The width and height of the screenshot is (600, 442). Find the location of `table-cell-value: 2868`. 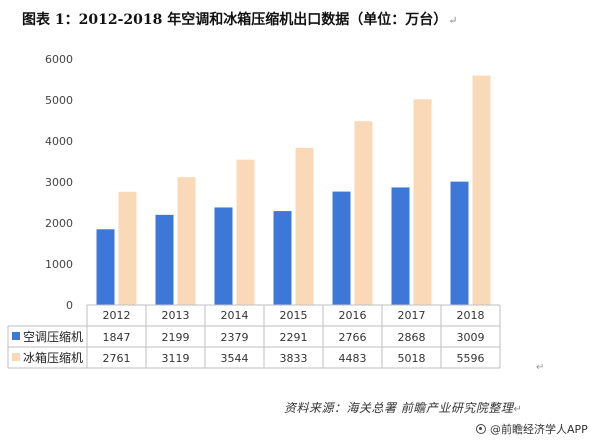

table-cell-value: 2868 is located at coordinates (412, 337).